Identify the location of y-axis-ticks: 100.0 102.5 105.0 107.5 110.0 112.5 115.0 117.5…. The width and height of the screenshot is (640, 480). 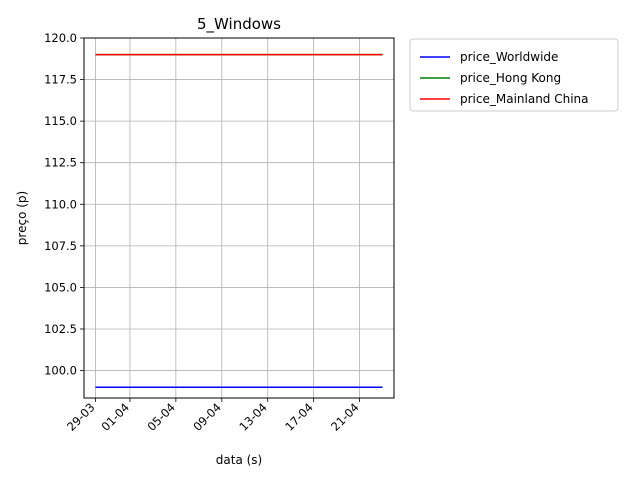
(64, 204).